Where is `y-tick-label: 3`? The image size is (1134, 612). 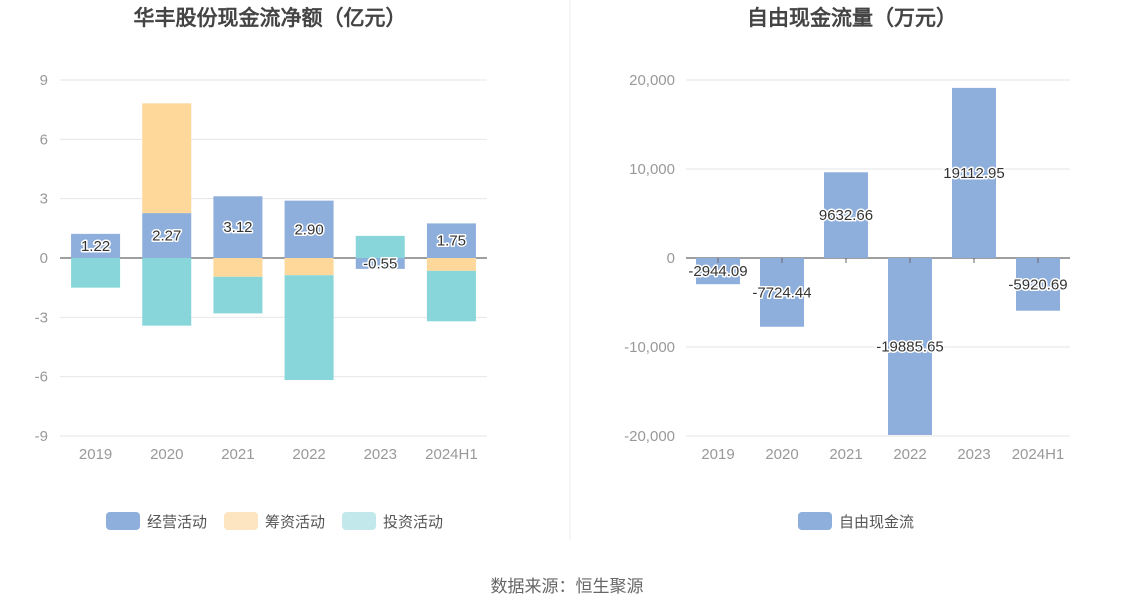 y-tick-label: 3 is located at coordinates (44, 199).